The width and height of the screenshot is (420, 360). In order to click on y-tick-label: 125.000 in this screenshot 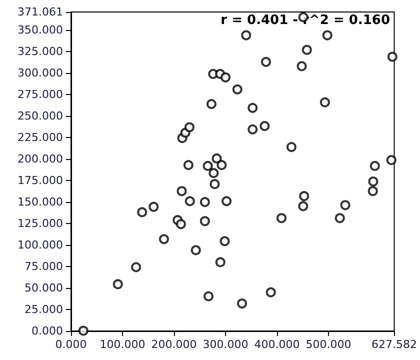, I will do `click(40, 223)`.